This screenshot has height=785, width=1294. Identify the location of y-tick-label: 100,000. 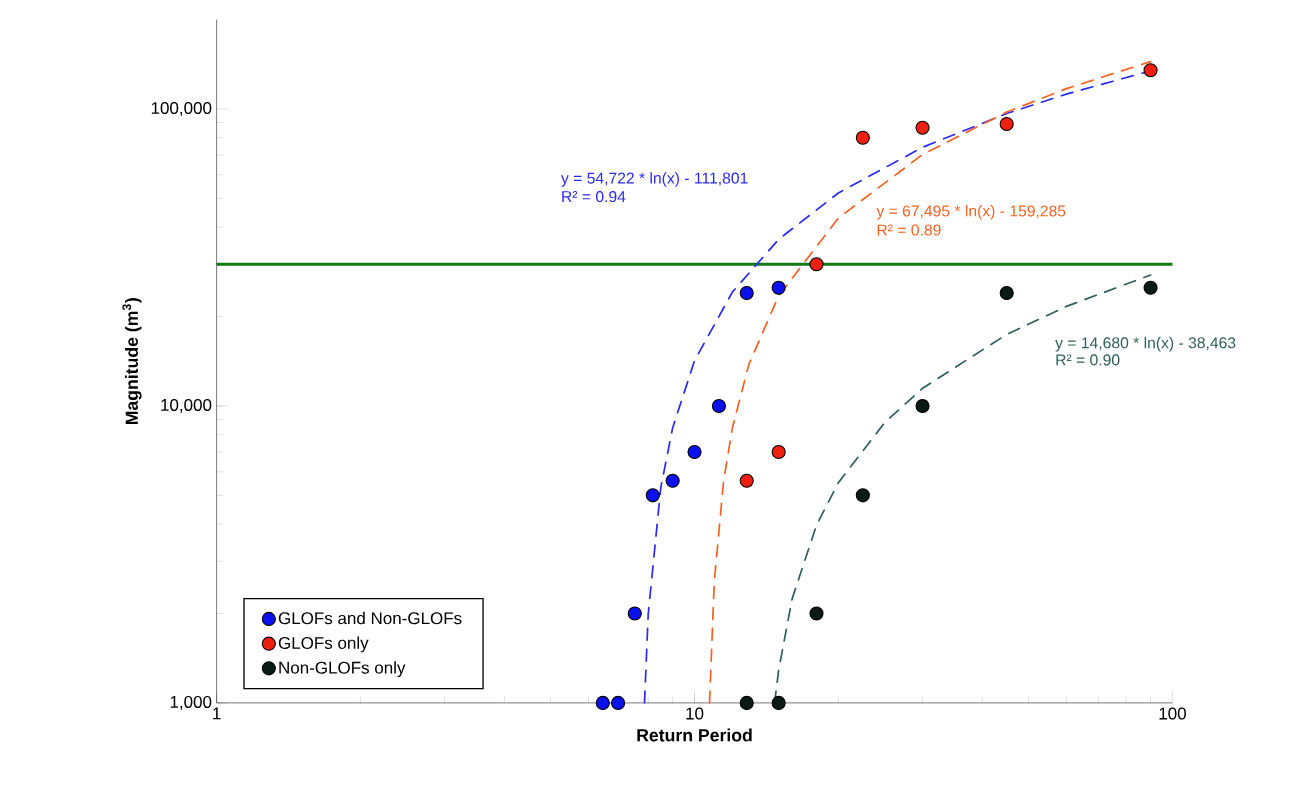
(181, 108).